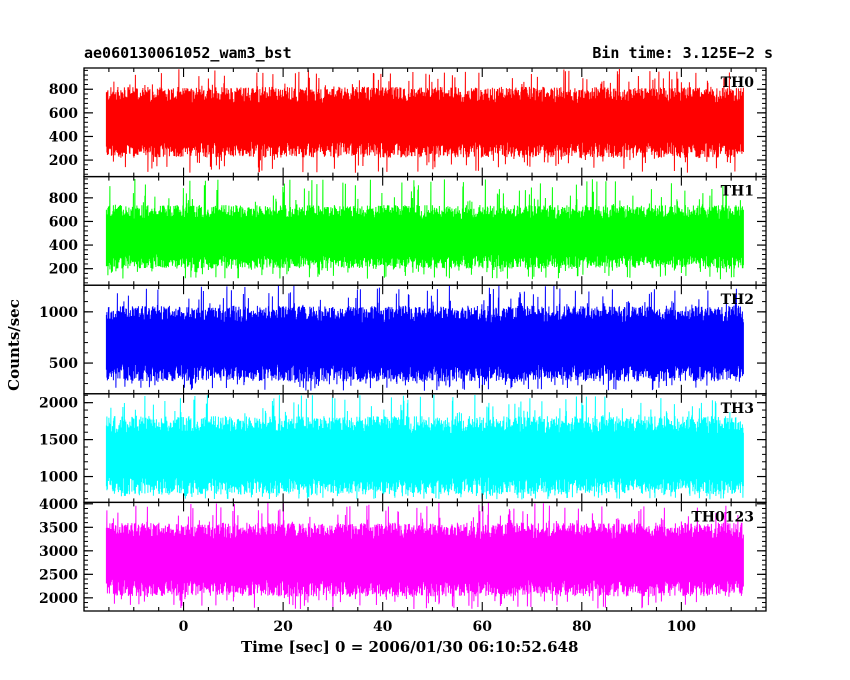 The height and width of the screenshot is (680, 850). What do you see at coordinates (58, 528) in the screenshot?
I see `y-tick-label: 3500` at bounding box center [58, 528].